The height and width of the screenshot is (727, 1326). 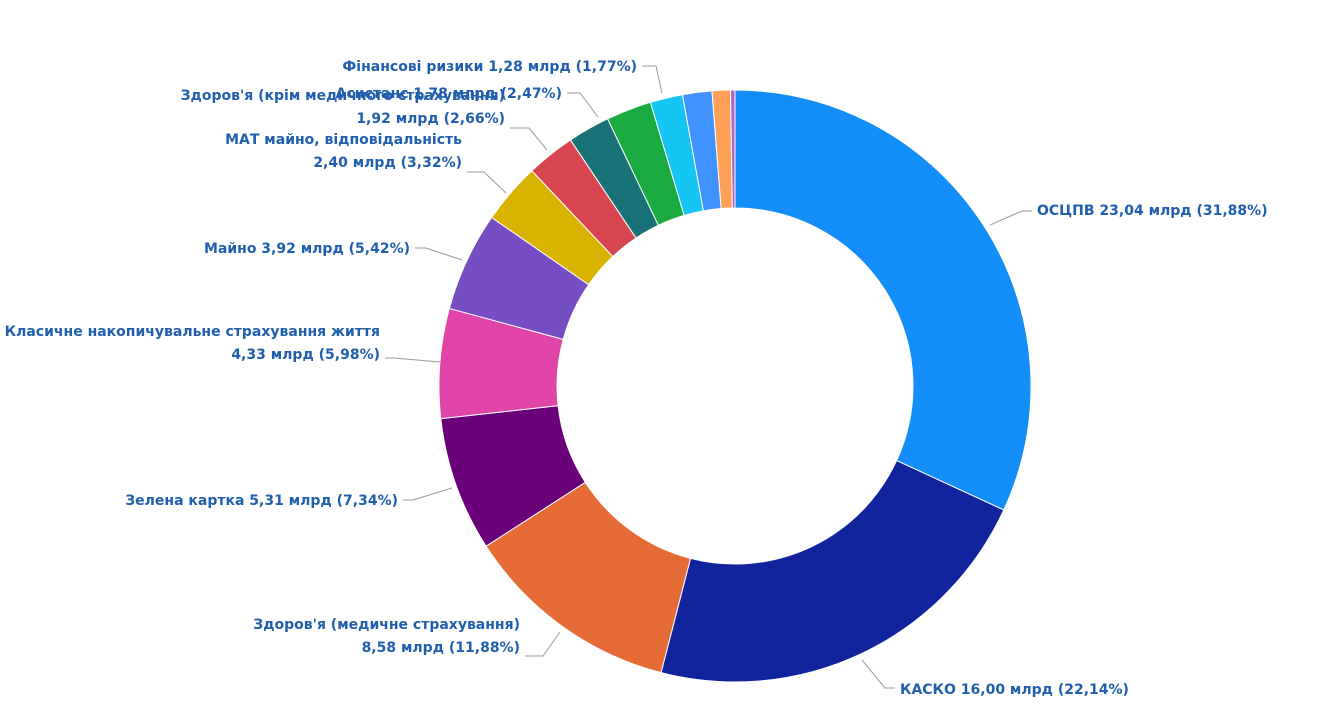 What do you see at coordinates (1014, 690) in the screenshot?
I see `slice-label-1-line-0: КАСКО 16,00 млрд (22,14%)` at bounding box center [1014, 690].